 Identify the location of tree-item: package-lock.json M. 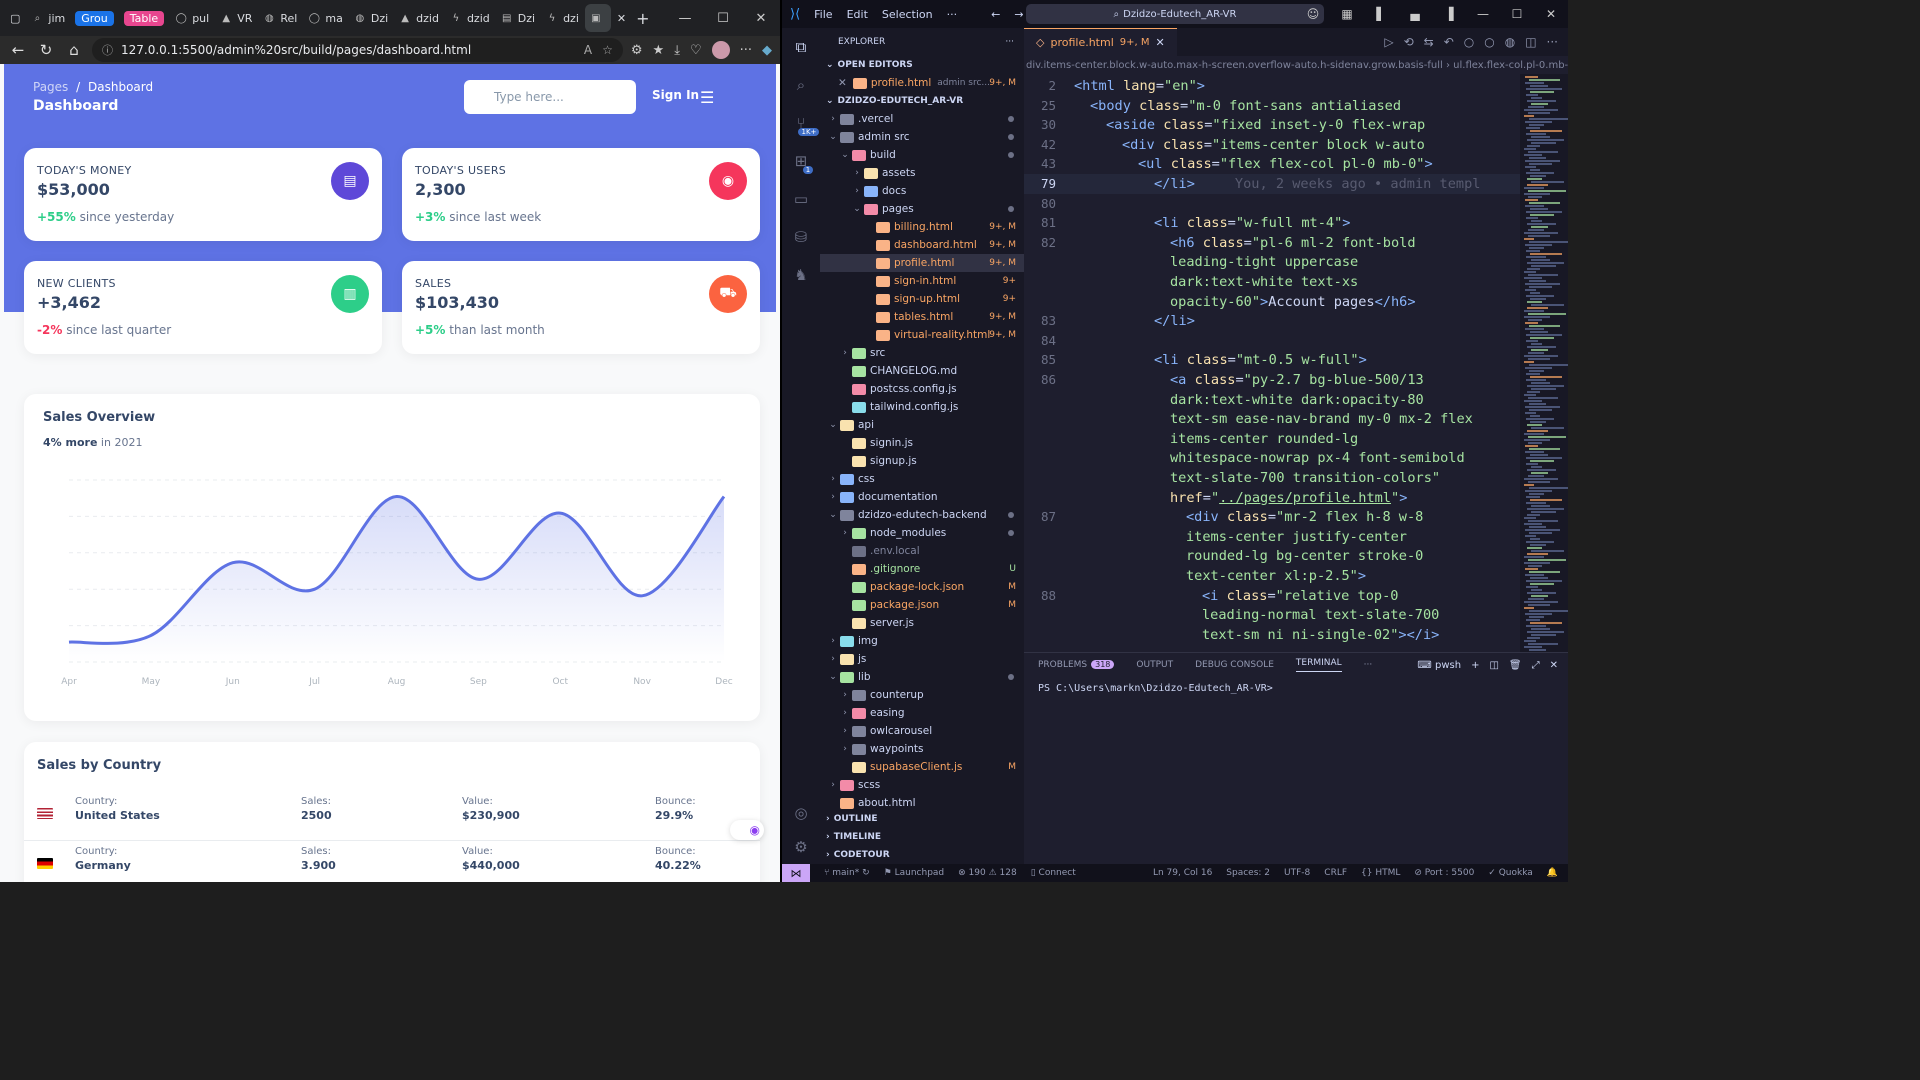
(922, 587).